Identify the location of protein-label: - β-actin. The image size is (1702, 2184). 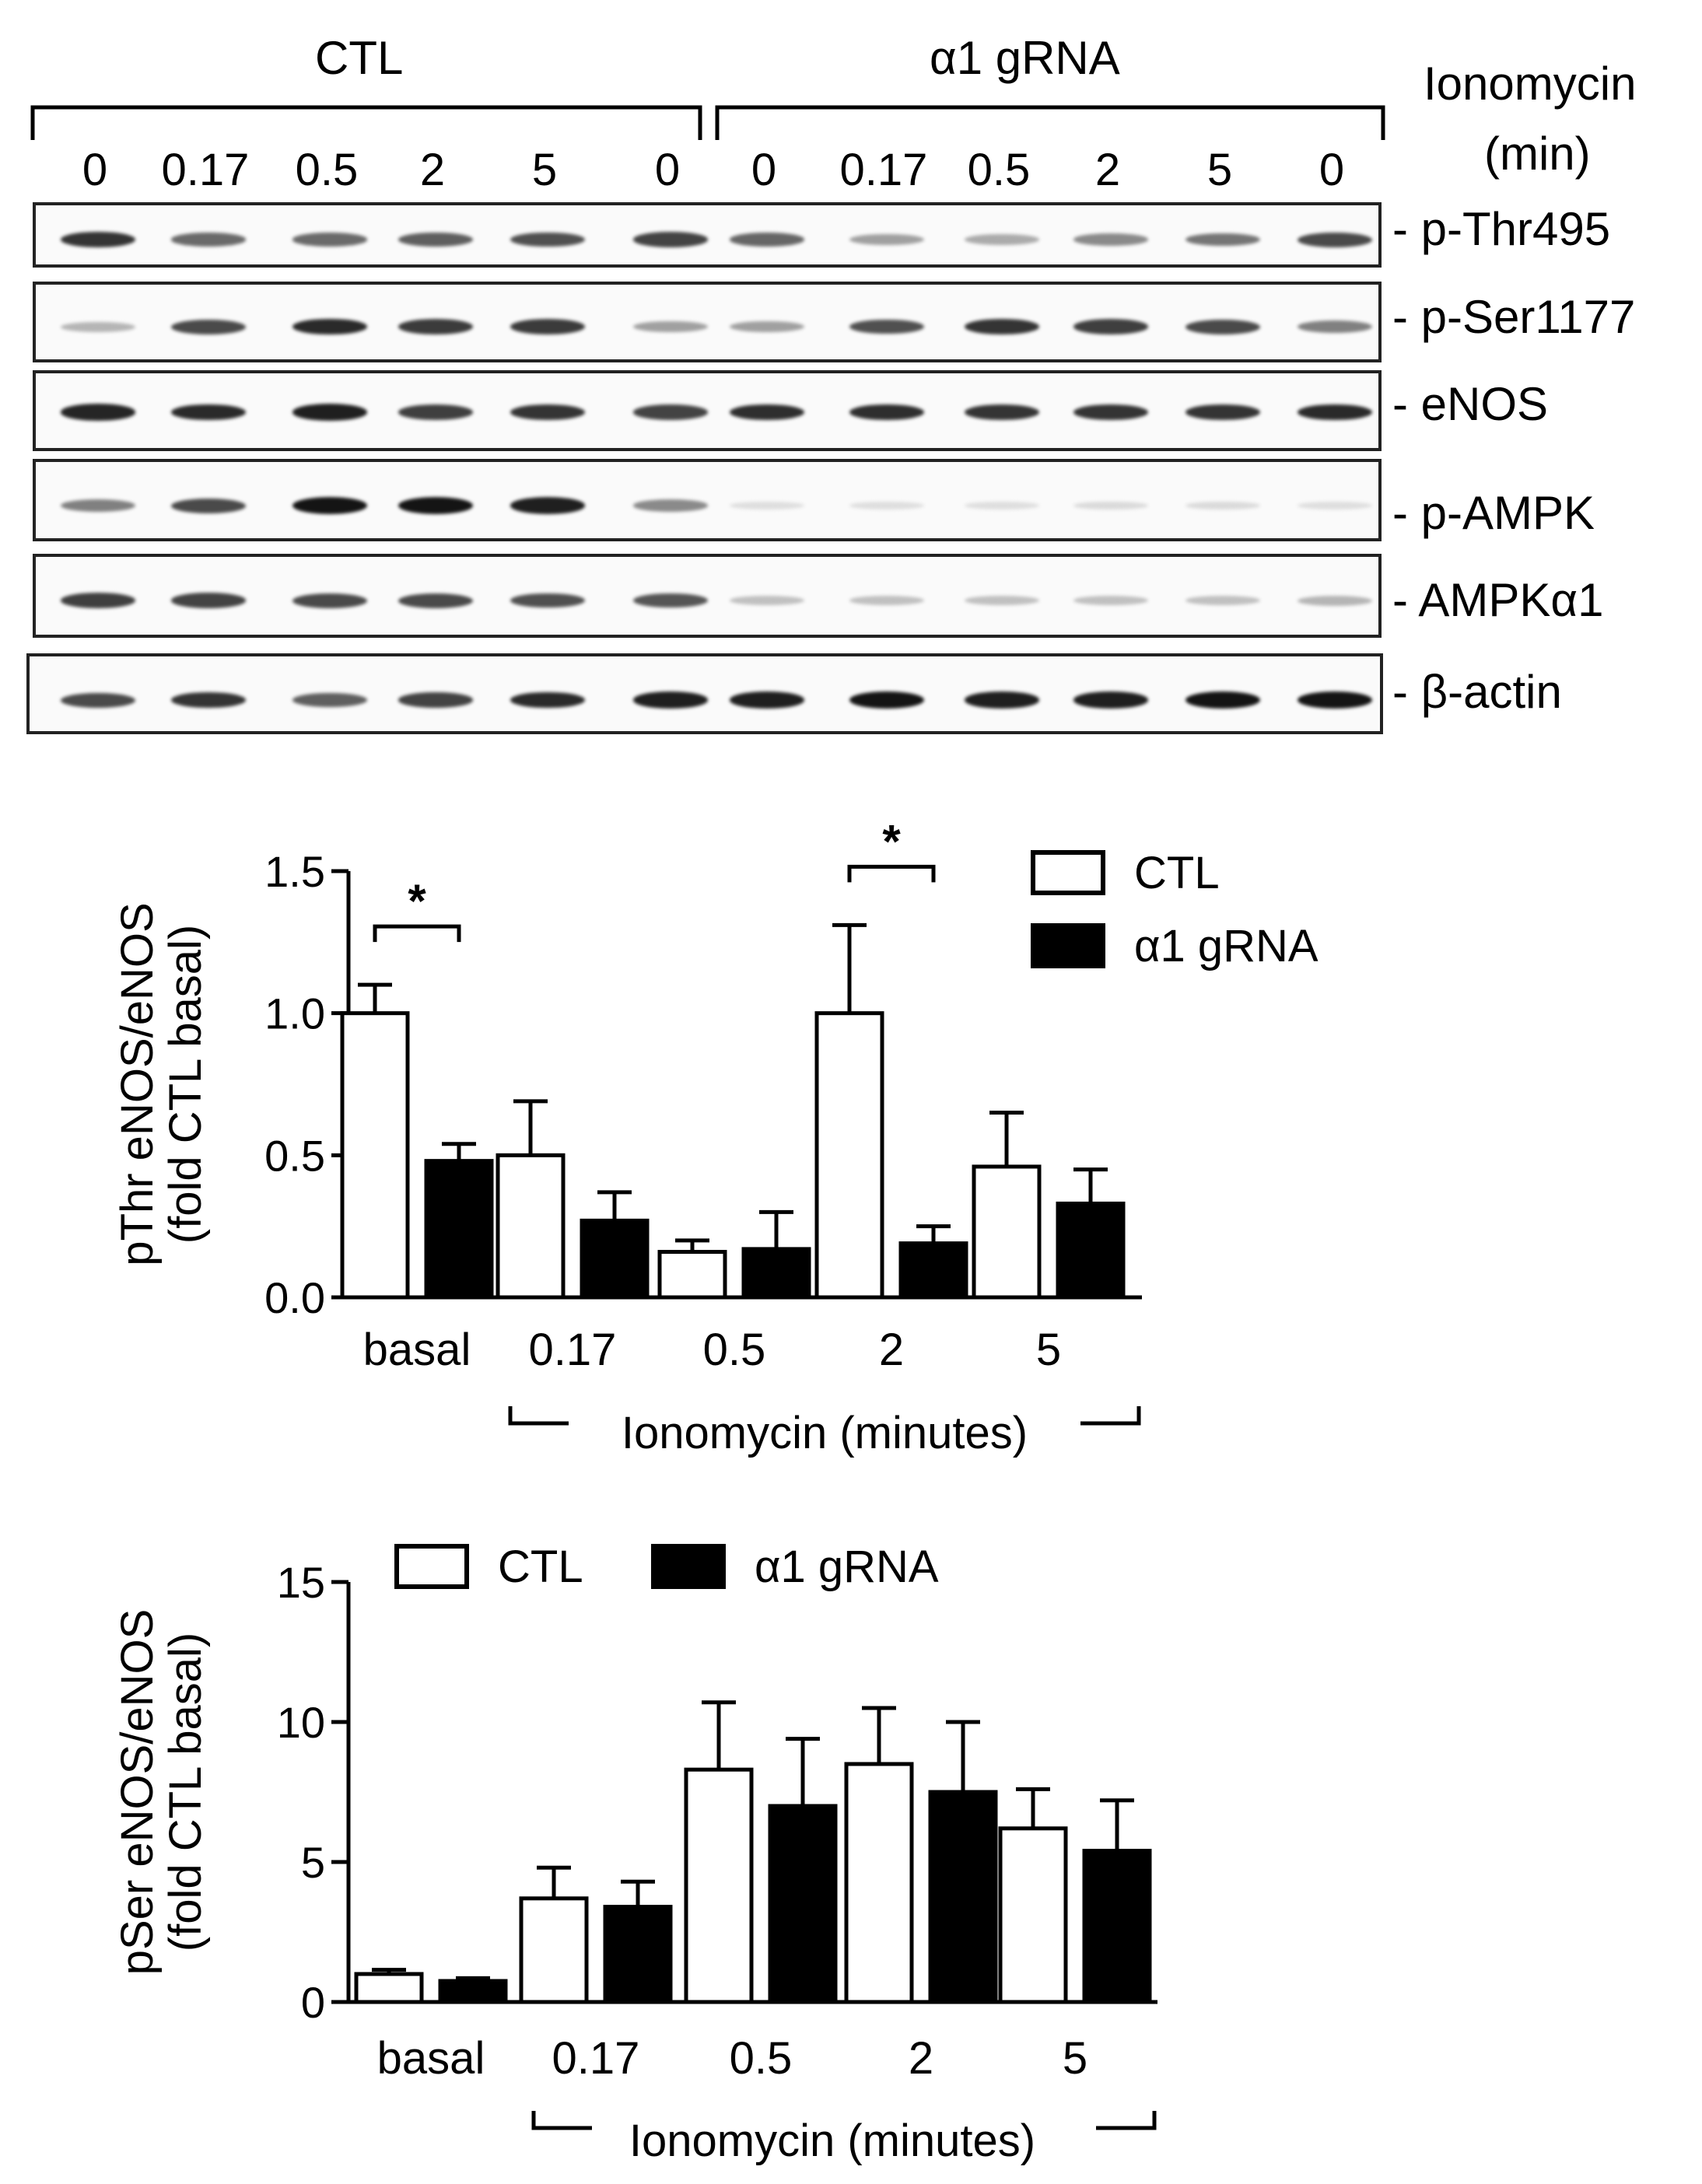
(1477, 692).